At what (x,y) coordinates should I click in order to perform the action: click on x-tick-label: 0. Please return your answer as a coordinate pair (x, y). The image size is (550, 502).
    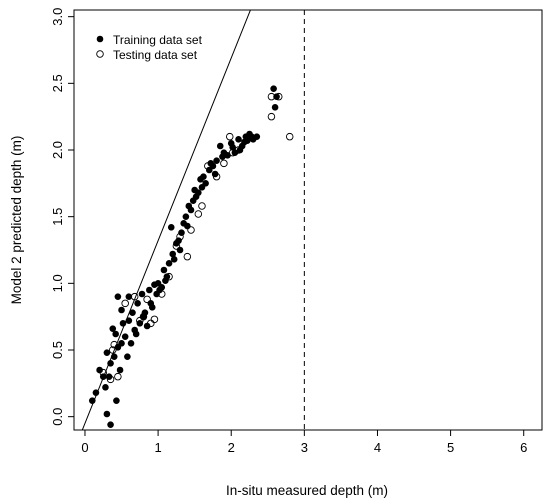
    Looking at the image, I should click on (84, 447).